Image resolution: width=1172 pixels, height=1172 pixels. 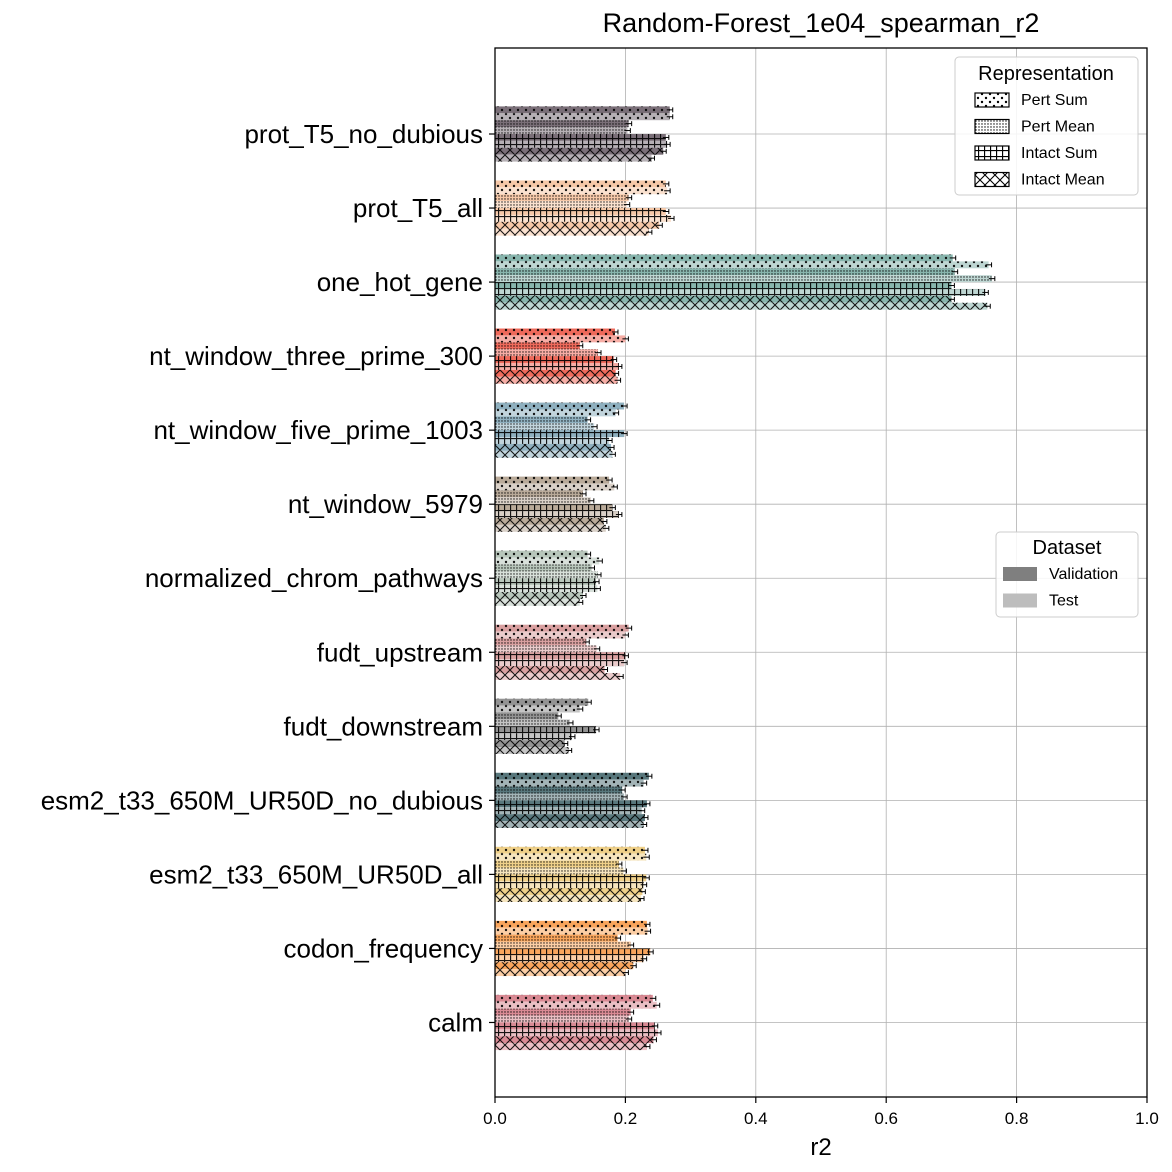 I want to click on legend-entry: Validation, so click(x=1060, y=574).